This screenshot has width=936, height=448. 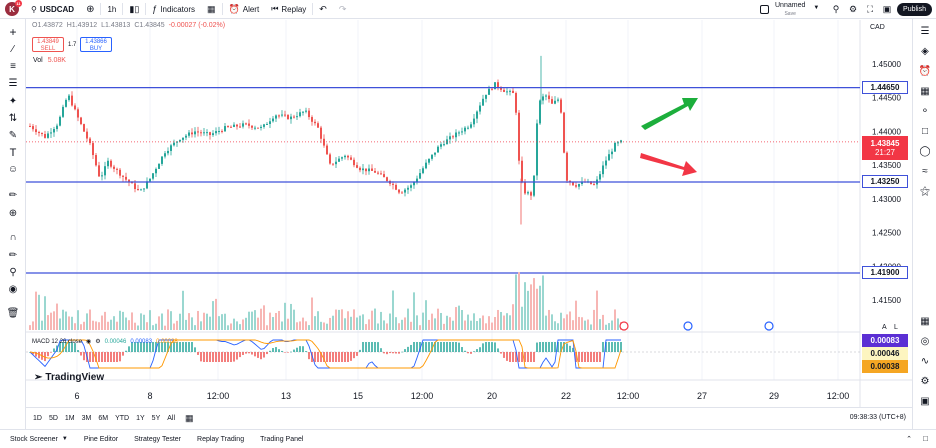 What do you see at coordinates (13, 118) in the screenshot?
I see `measure-icon: ⇅` at bounding box center [13, 118].